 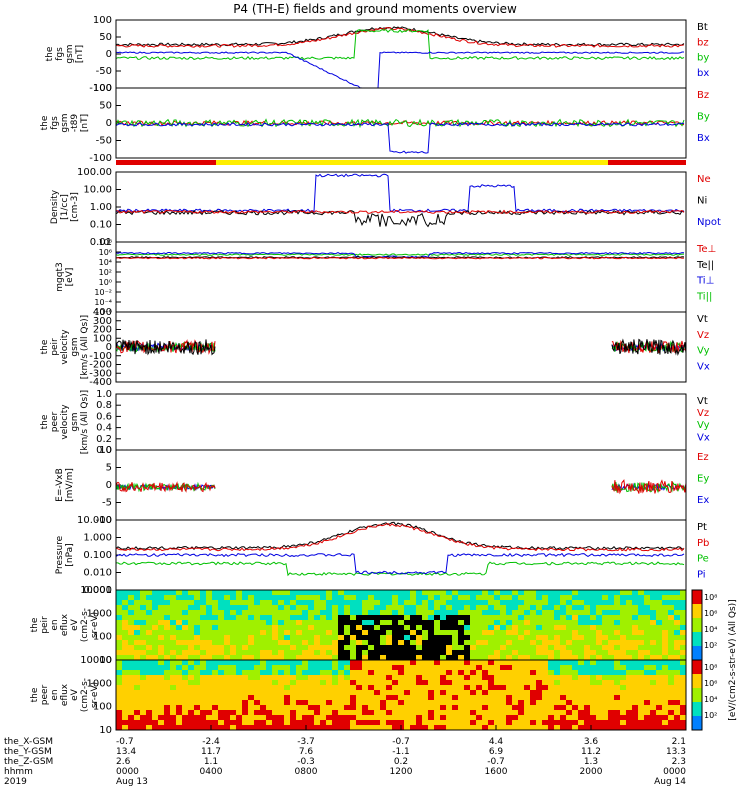 I want to click on y-axis-label: Density, so click(x=55, y=206).